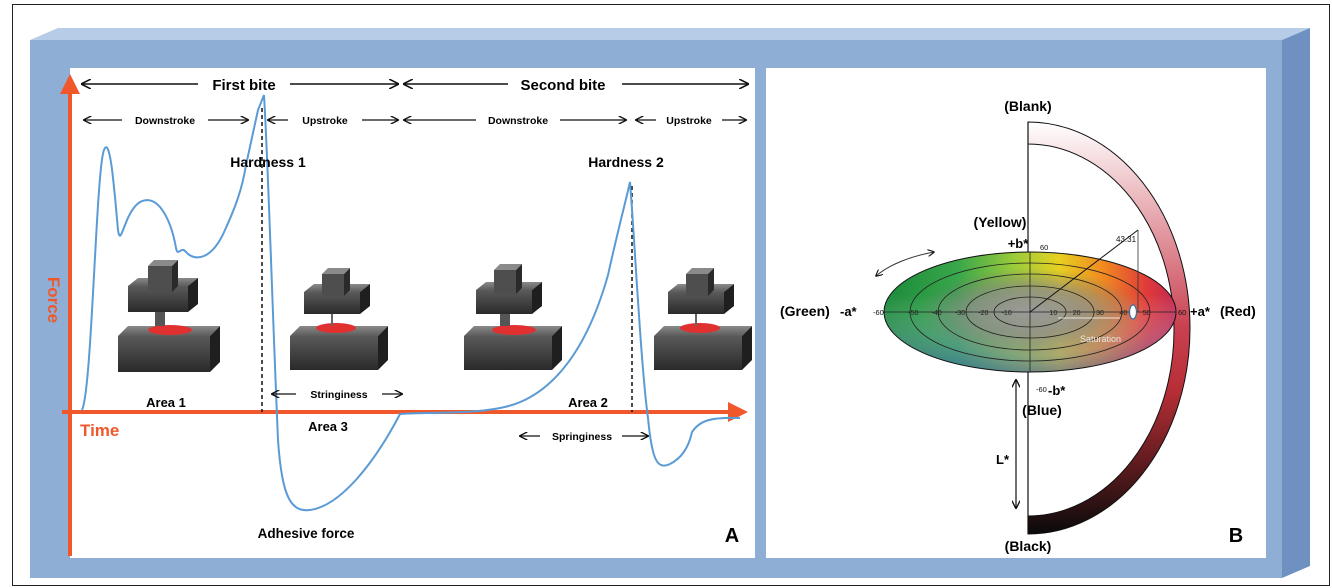 Image resolution: width=1332 pixels, height=588 pixels. Describe the element at coordinates (1126, 239) in the screenshot. I see `hue-angle-label: 43.31` at that location.